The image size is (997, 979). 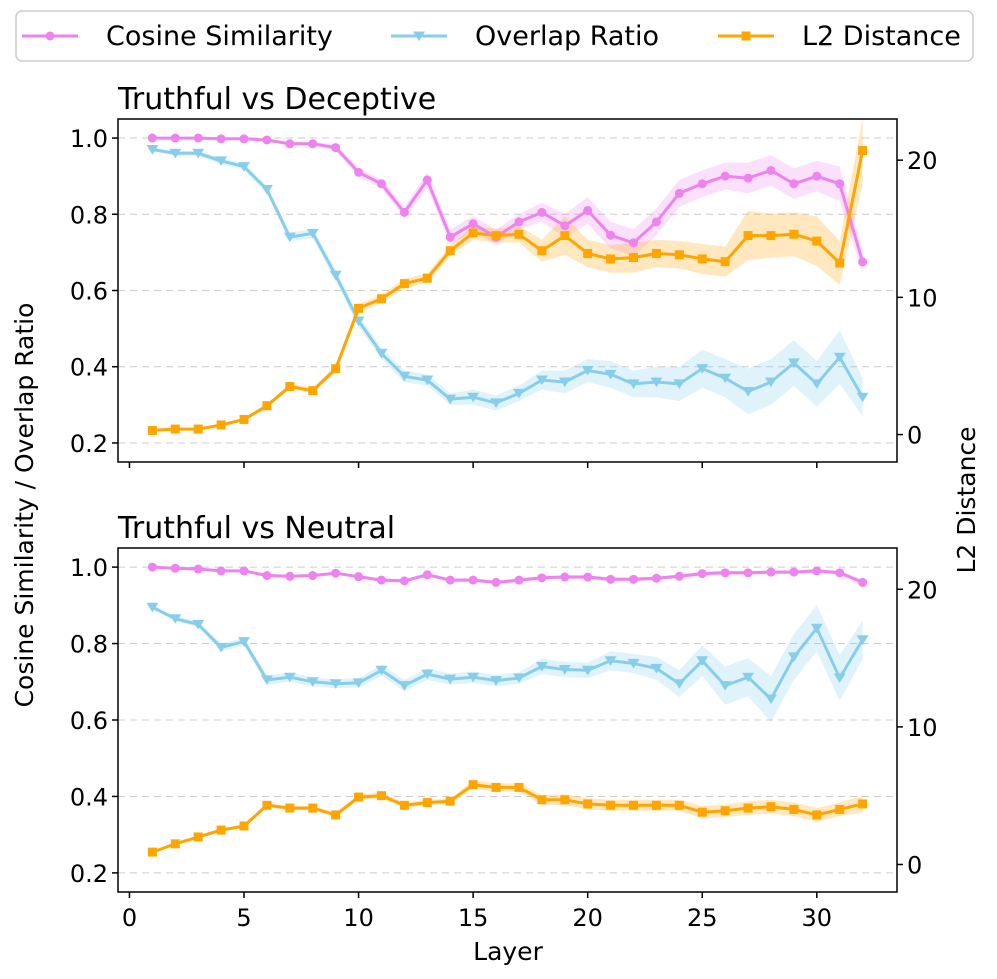 I want to click on legend-item: Overlap Ratio, so click(x=525, y=36).